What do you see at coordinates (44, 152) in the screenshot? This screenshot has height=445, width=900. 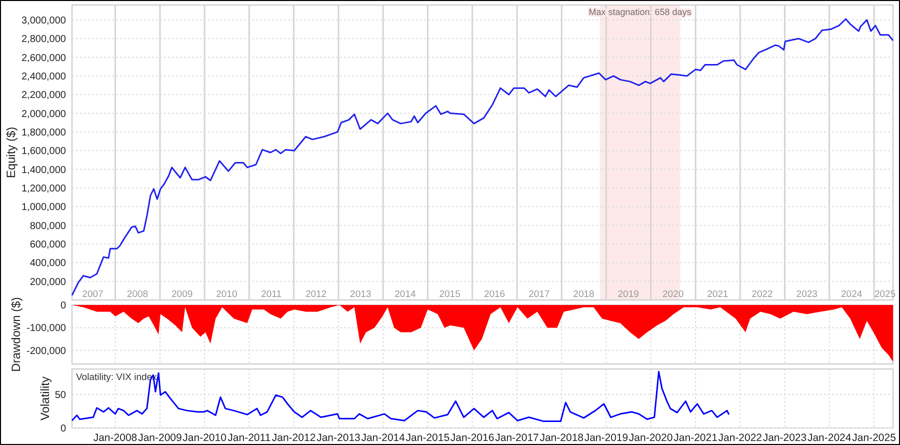 I see `y-tick-label: 1,600,000` at bounding box center [44, 152].